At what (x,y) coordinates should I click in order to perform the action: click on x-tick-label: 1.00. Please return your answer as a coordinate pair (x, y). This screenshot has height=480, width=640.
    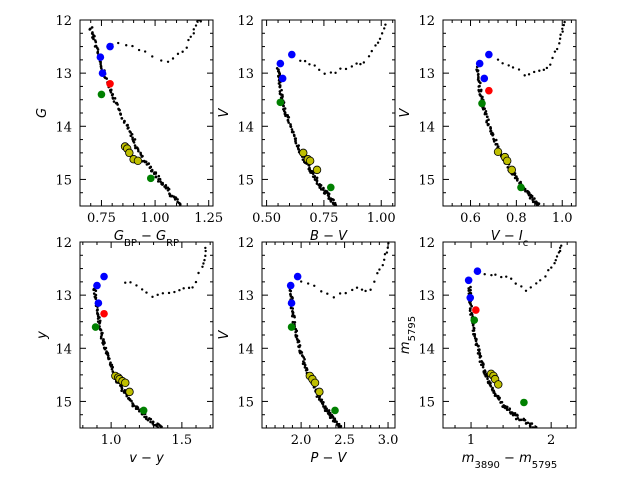
    Looking at the image, I should click on (381, 218).